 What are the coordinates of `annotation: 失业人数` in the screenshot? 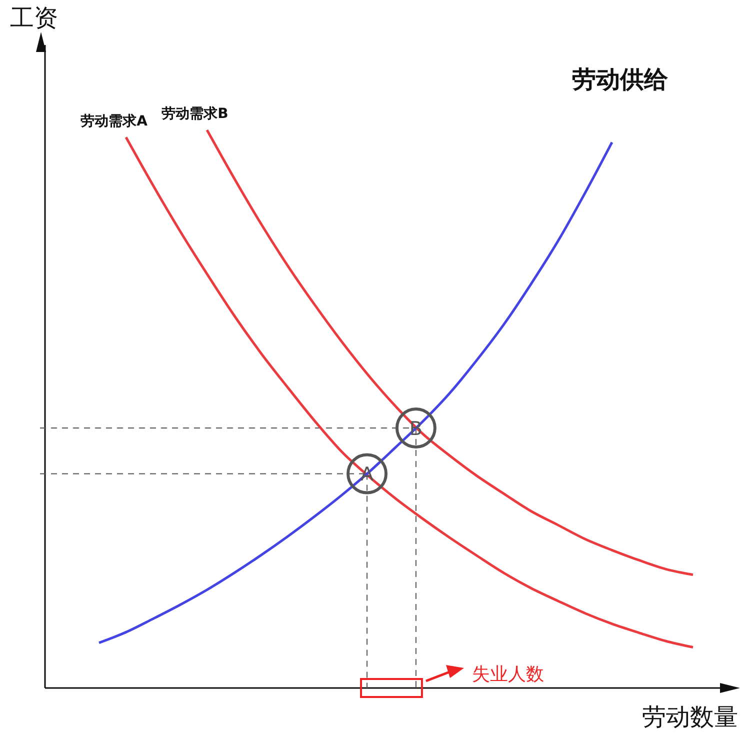 It's located at (508, 674).